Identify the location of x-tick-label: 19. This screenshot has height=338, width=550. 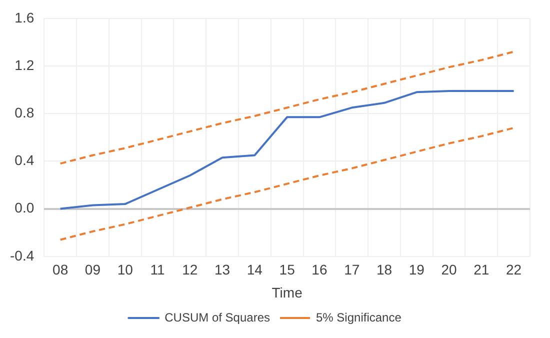
(416, 270).